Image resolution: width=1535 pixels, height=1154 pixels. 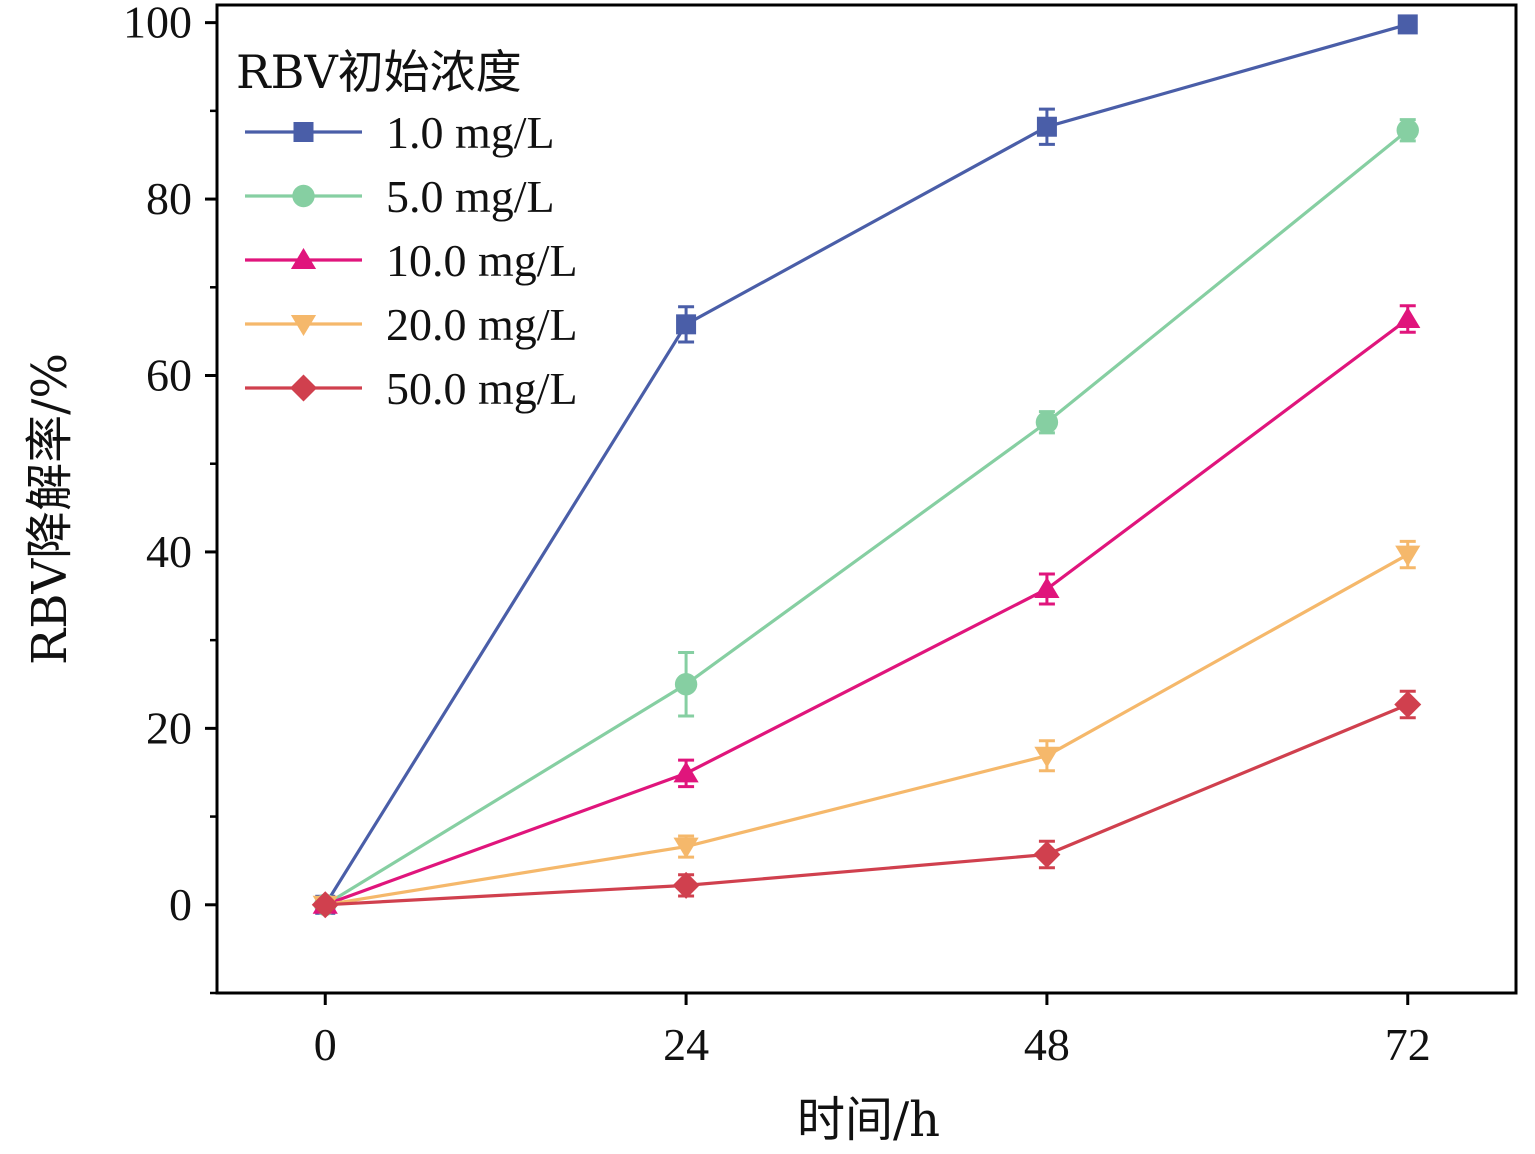 What do you see at coordinates (482, 260) in the screenshot?
I see `legend-label-2: 10.0 mg/L` at bounding box center [482, 260].